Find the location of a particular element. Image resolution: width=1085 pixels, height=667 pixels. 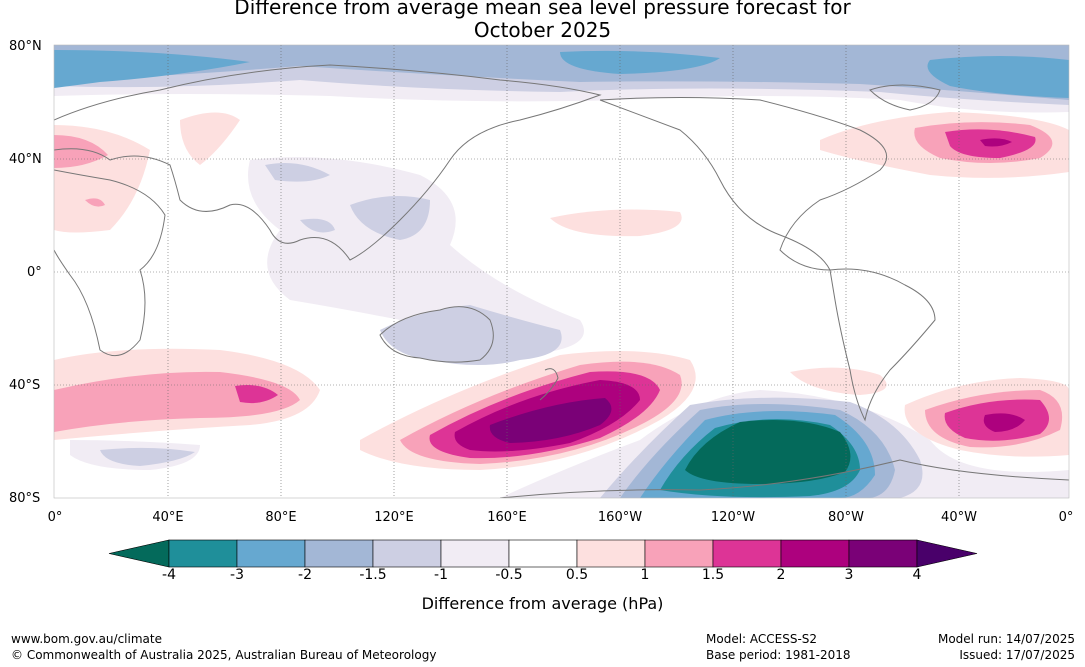

lon-label-80w: 80°W is located at coordinates (846, 517).